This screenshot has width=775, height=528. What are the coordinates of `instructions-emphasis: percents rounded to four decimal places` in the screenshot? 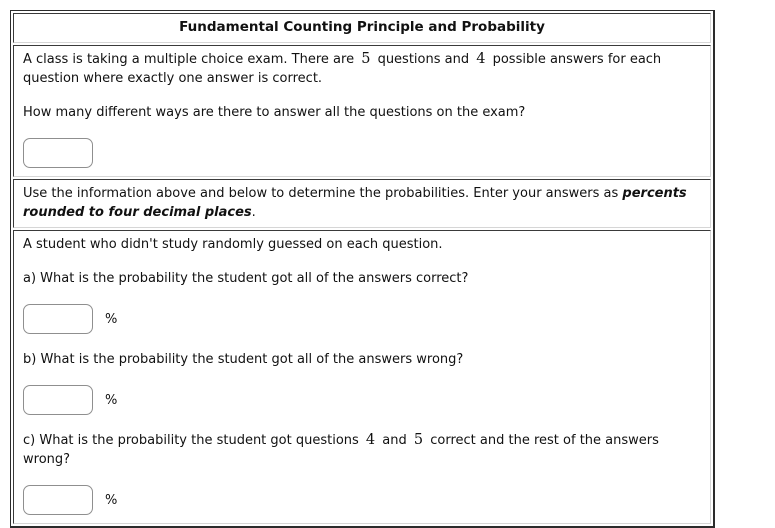 It's located at (355, 203).